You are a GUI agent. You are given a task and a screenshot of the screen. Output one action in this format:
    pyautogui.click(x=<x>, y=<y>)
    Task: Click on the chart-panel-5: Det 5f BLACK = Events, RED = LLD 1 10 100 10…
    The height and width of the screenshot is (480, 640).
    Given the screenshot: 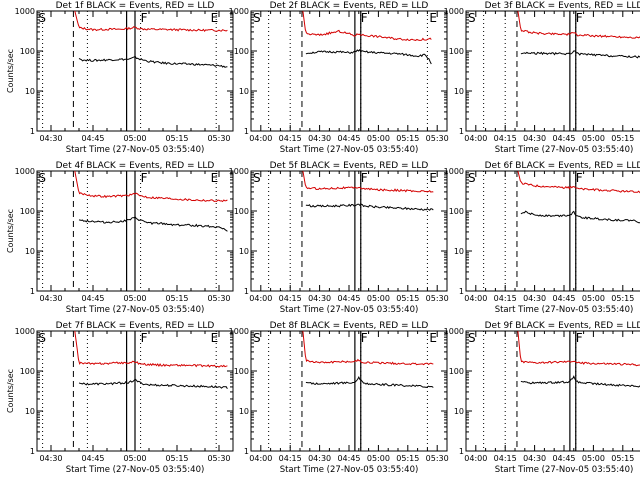 What is the action you would take?
    pyautogui.click(x=339, y=238)
    